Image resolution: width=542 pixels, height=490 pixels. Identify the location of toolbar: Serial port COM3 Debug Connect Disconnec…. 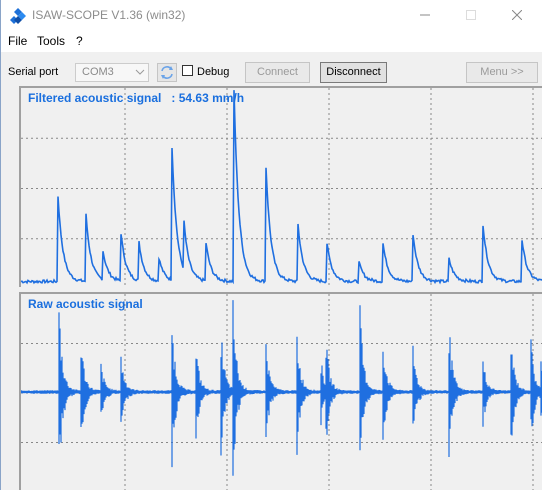
(271, 68).